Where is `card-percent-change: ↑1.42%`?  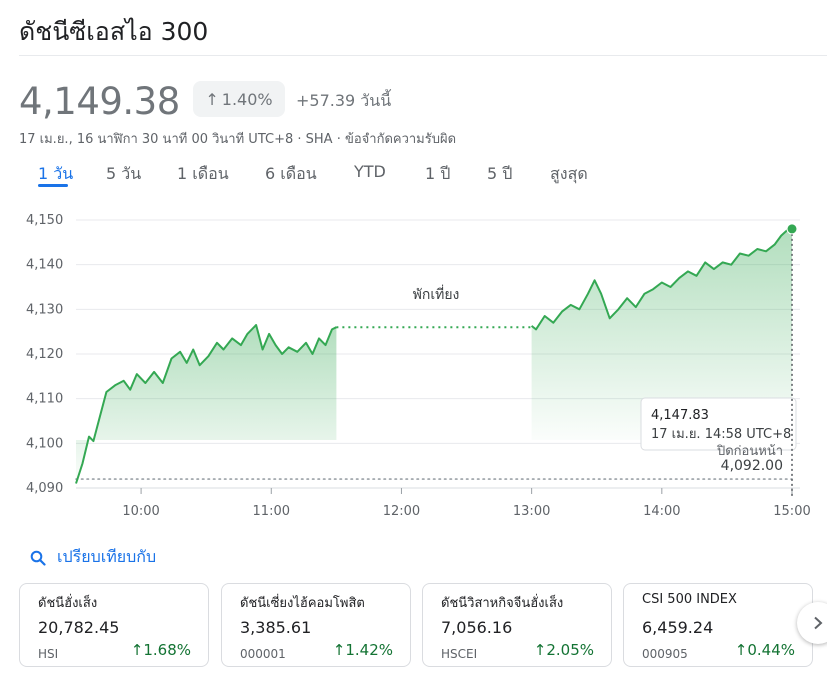 card-percent-change: ↑1.42% is located at coordinates (363, 650).